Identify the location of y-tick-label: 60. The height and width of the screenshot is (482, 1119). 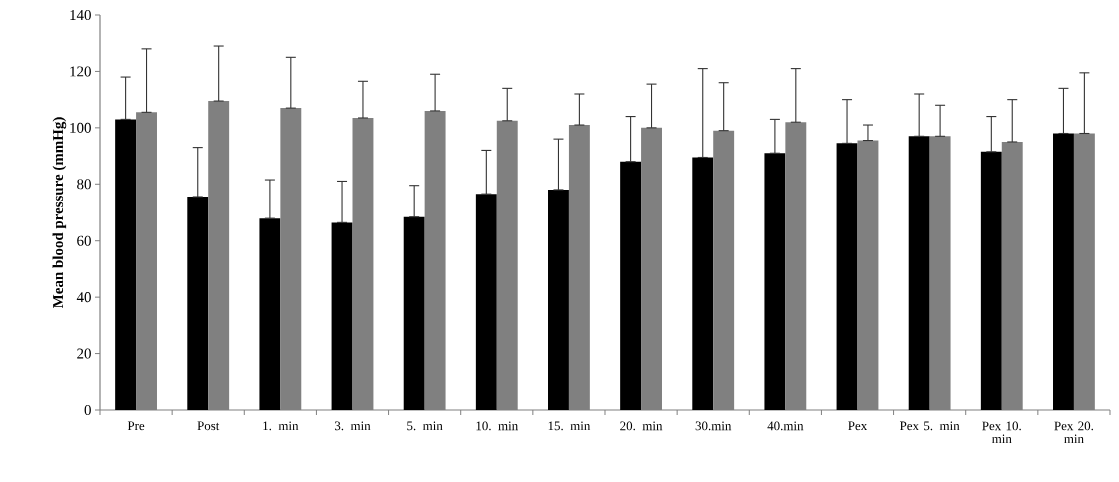
(84, 240).